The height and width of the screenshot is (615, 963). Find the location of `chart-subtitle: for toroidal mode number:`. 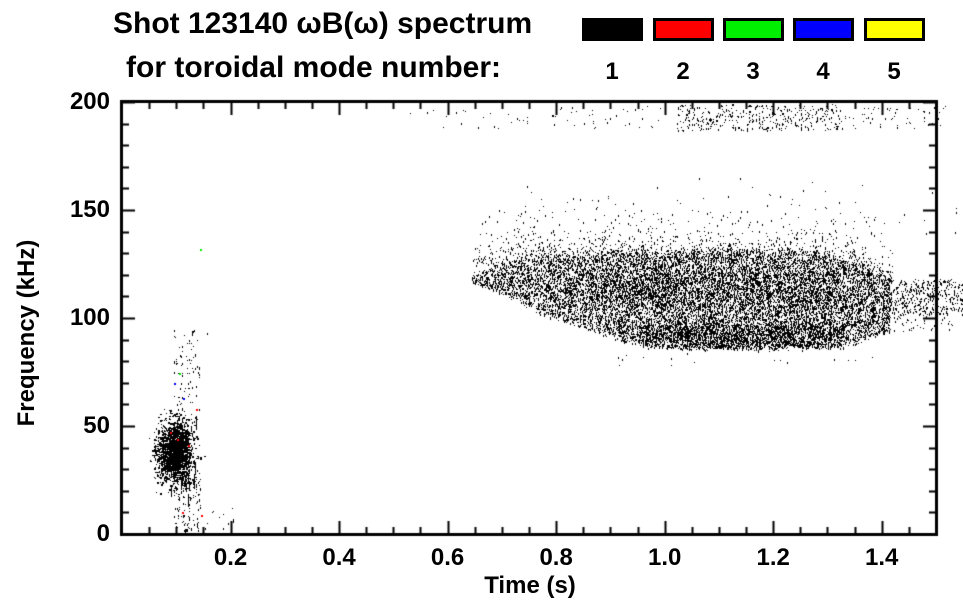

chart-subtitle: for toroidal mode number: is located at coordinates (313, 67).